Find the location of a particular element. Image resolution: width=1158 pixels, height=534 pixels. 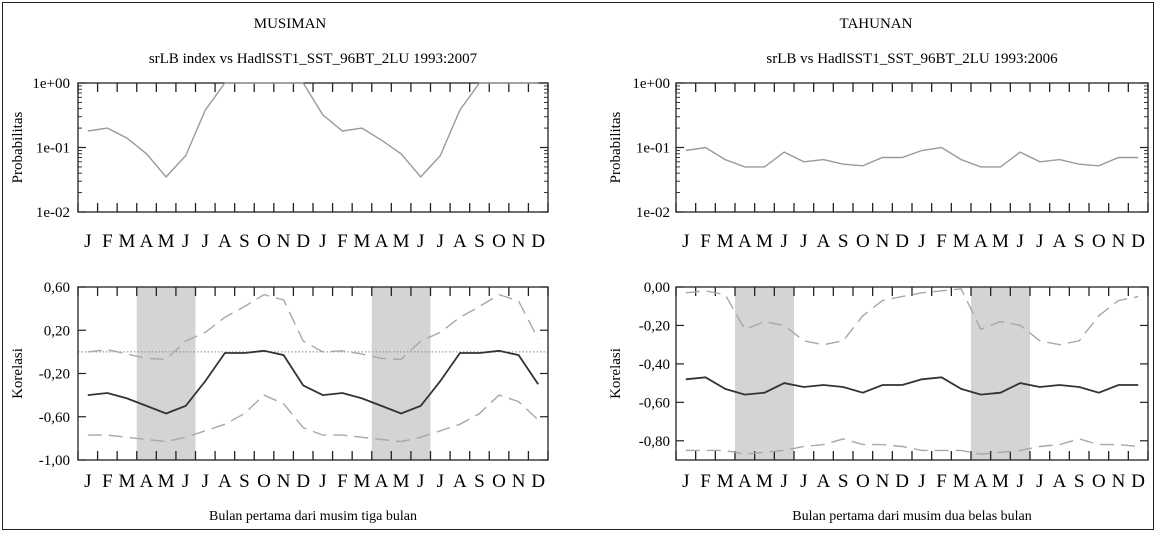

y-tick-label: 0,00 is located at coordinates (657, 288).